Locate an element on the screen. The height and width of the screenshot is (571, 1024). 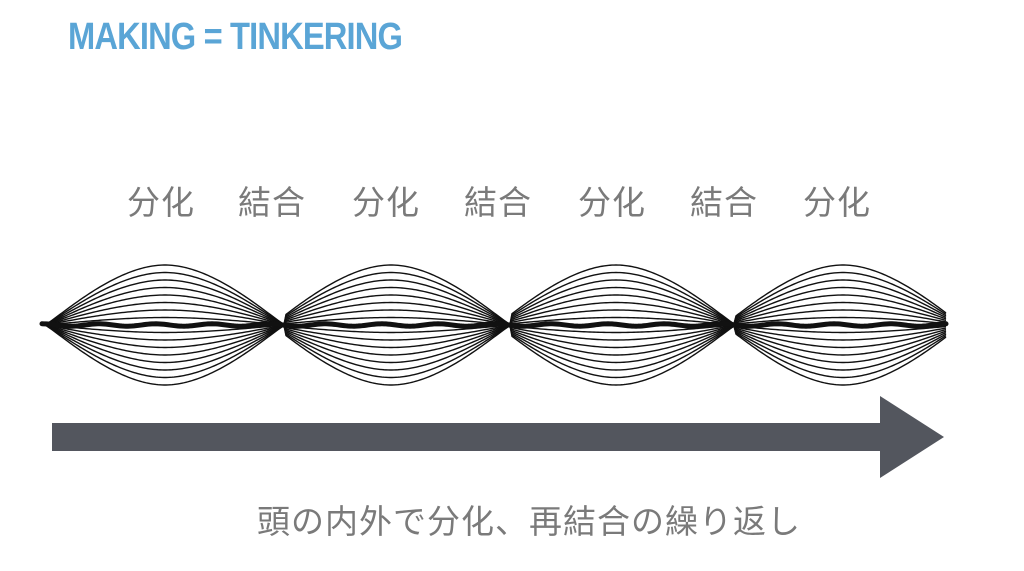
phase-label-differentiate-1: 分化 is located at coordinates (161, 202).